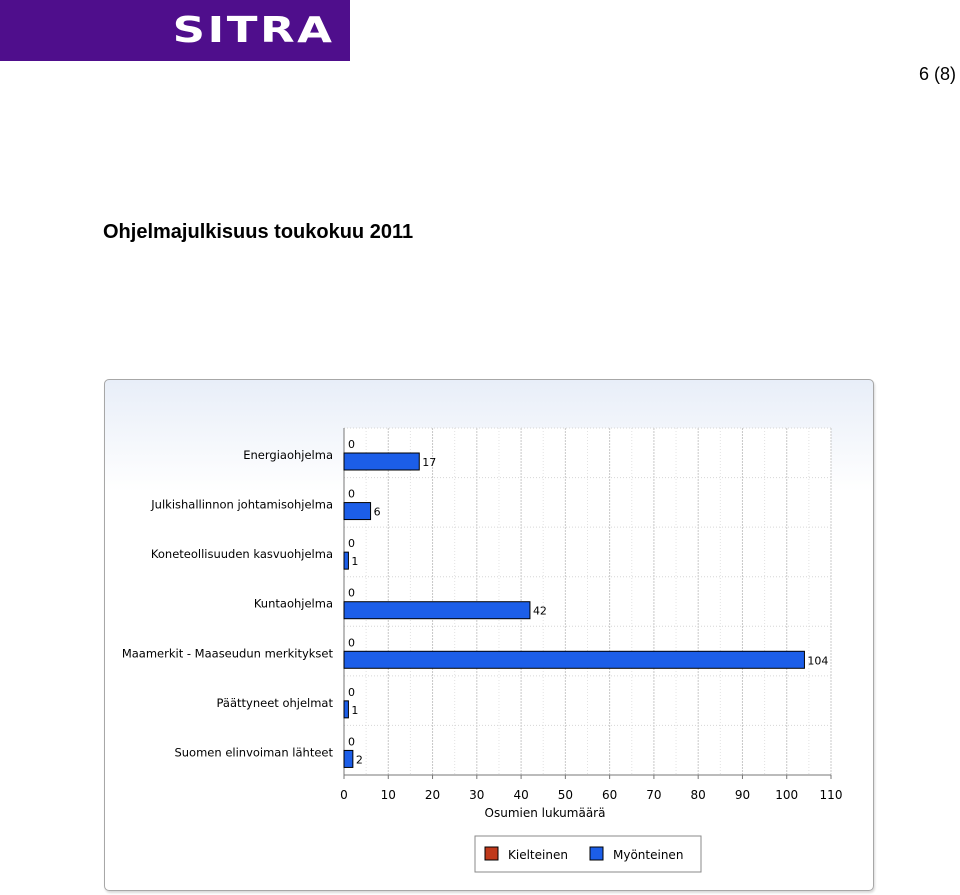 This screenshot has width=960, height=895. Describe the element at coordinates (388, 795) in the screenshot. I see `x-tick-label: 10` at that location.